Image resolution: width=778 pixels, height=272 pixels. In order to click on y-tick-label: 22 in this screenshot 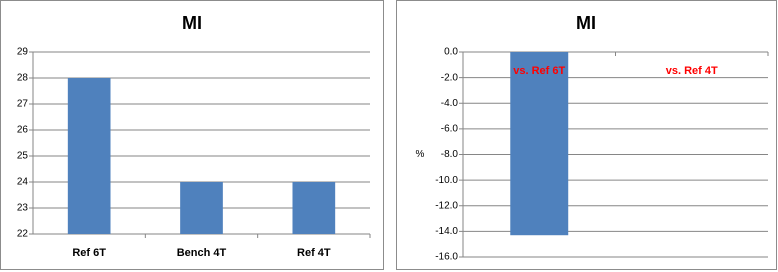, I will do `click(23, 234)`.